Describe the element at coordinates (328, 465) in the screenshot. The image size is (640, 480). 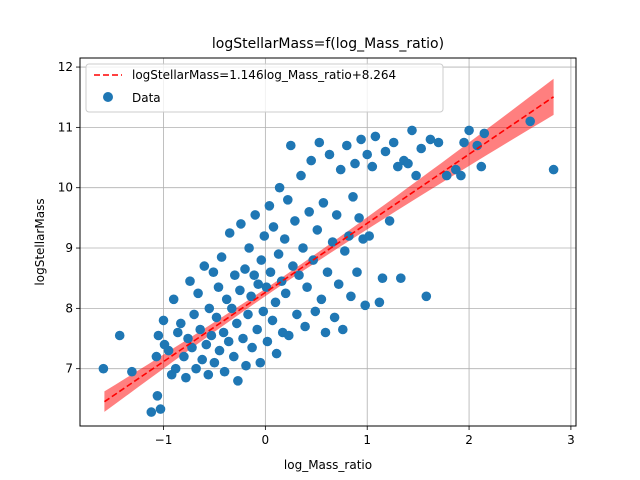
I see `x-axis-label: log_Mass_ratio` at that location.